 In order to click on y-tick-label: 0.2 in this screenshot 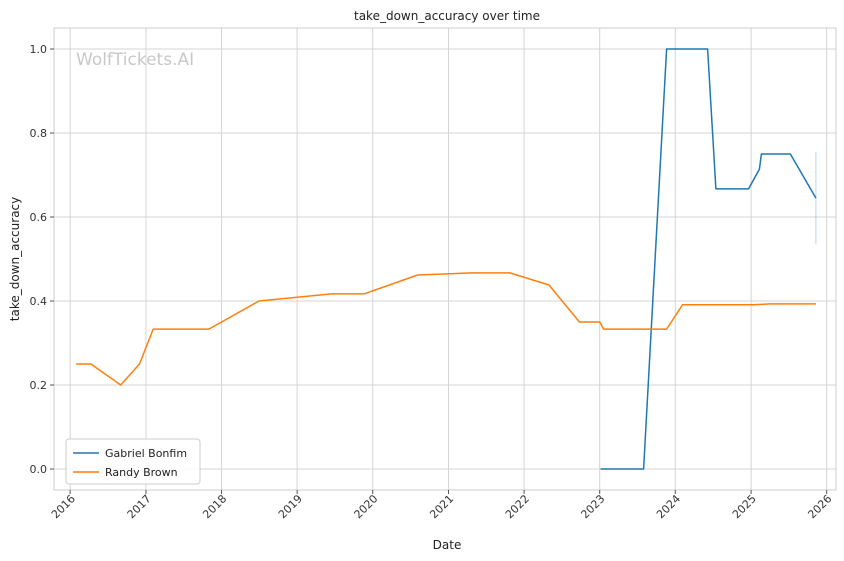, I will do `click(39, 385)`.